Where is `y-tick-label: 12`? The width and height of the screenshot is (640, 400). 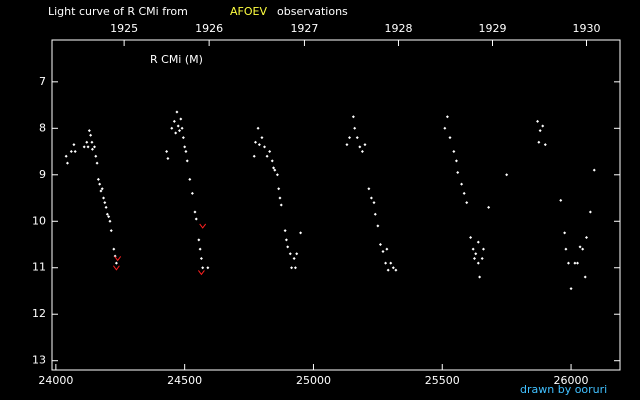 y-tick-label: 12 is located at coordinates (39, 313).